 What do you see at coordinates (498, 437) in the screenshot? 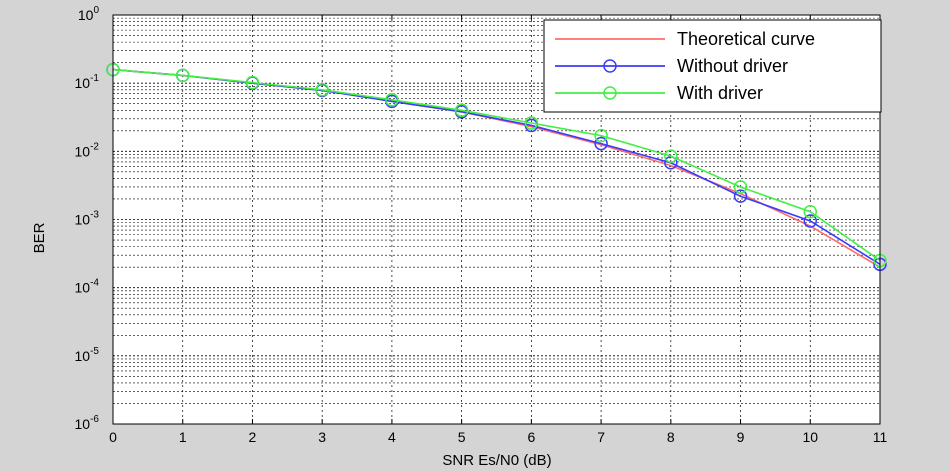
I see `x-tick-labels: 0 1 2 3 4 5 6 7 8 9 10 11` at bounding box center [498, 437].